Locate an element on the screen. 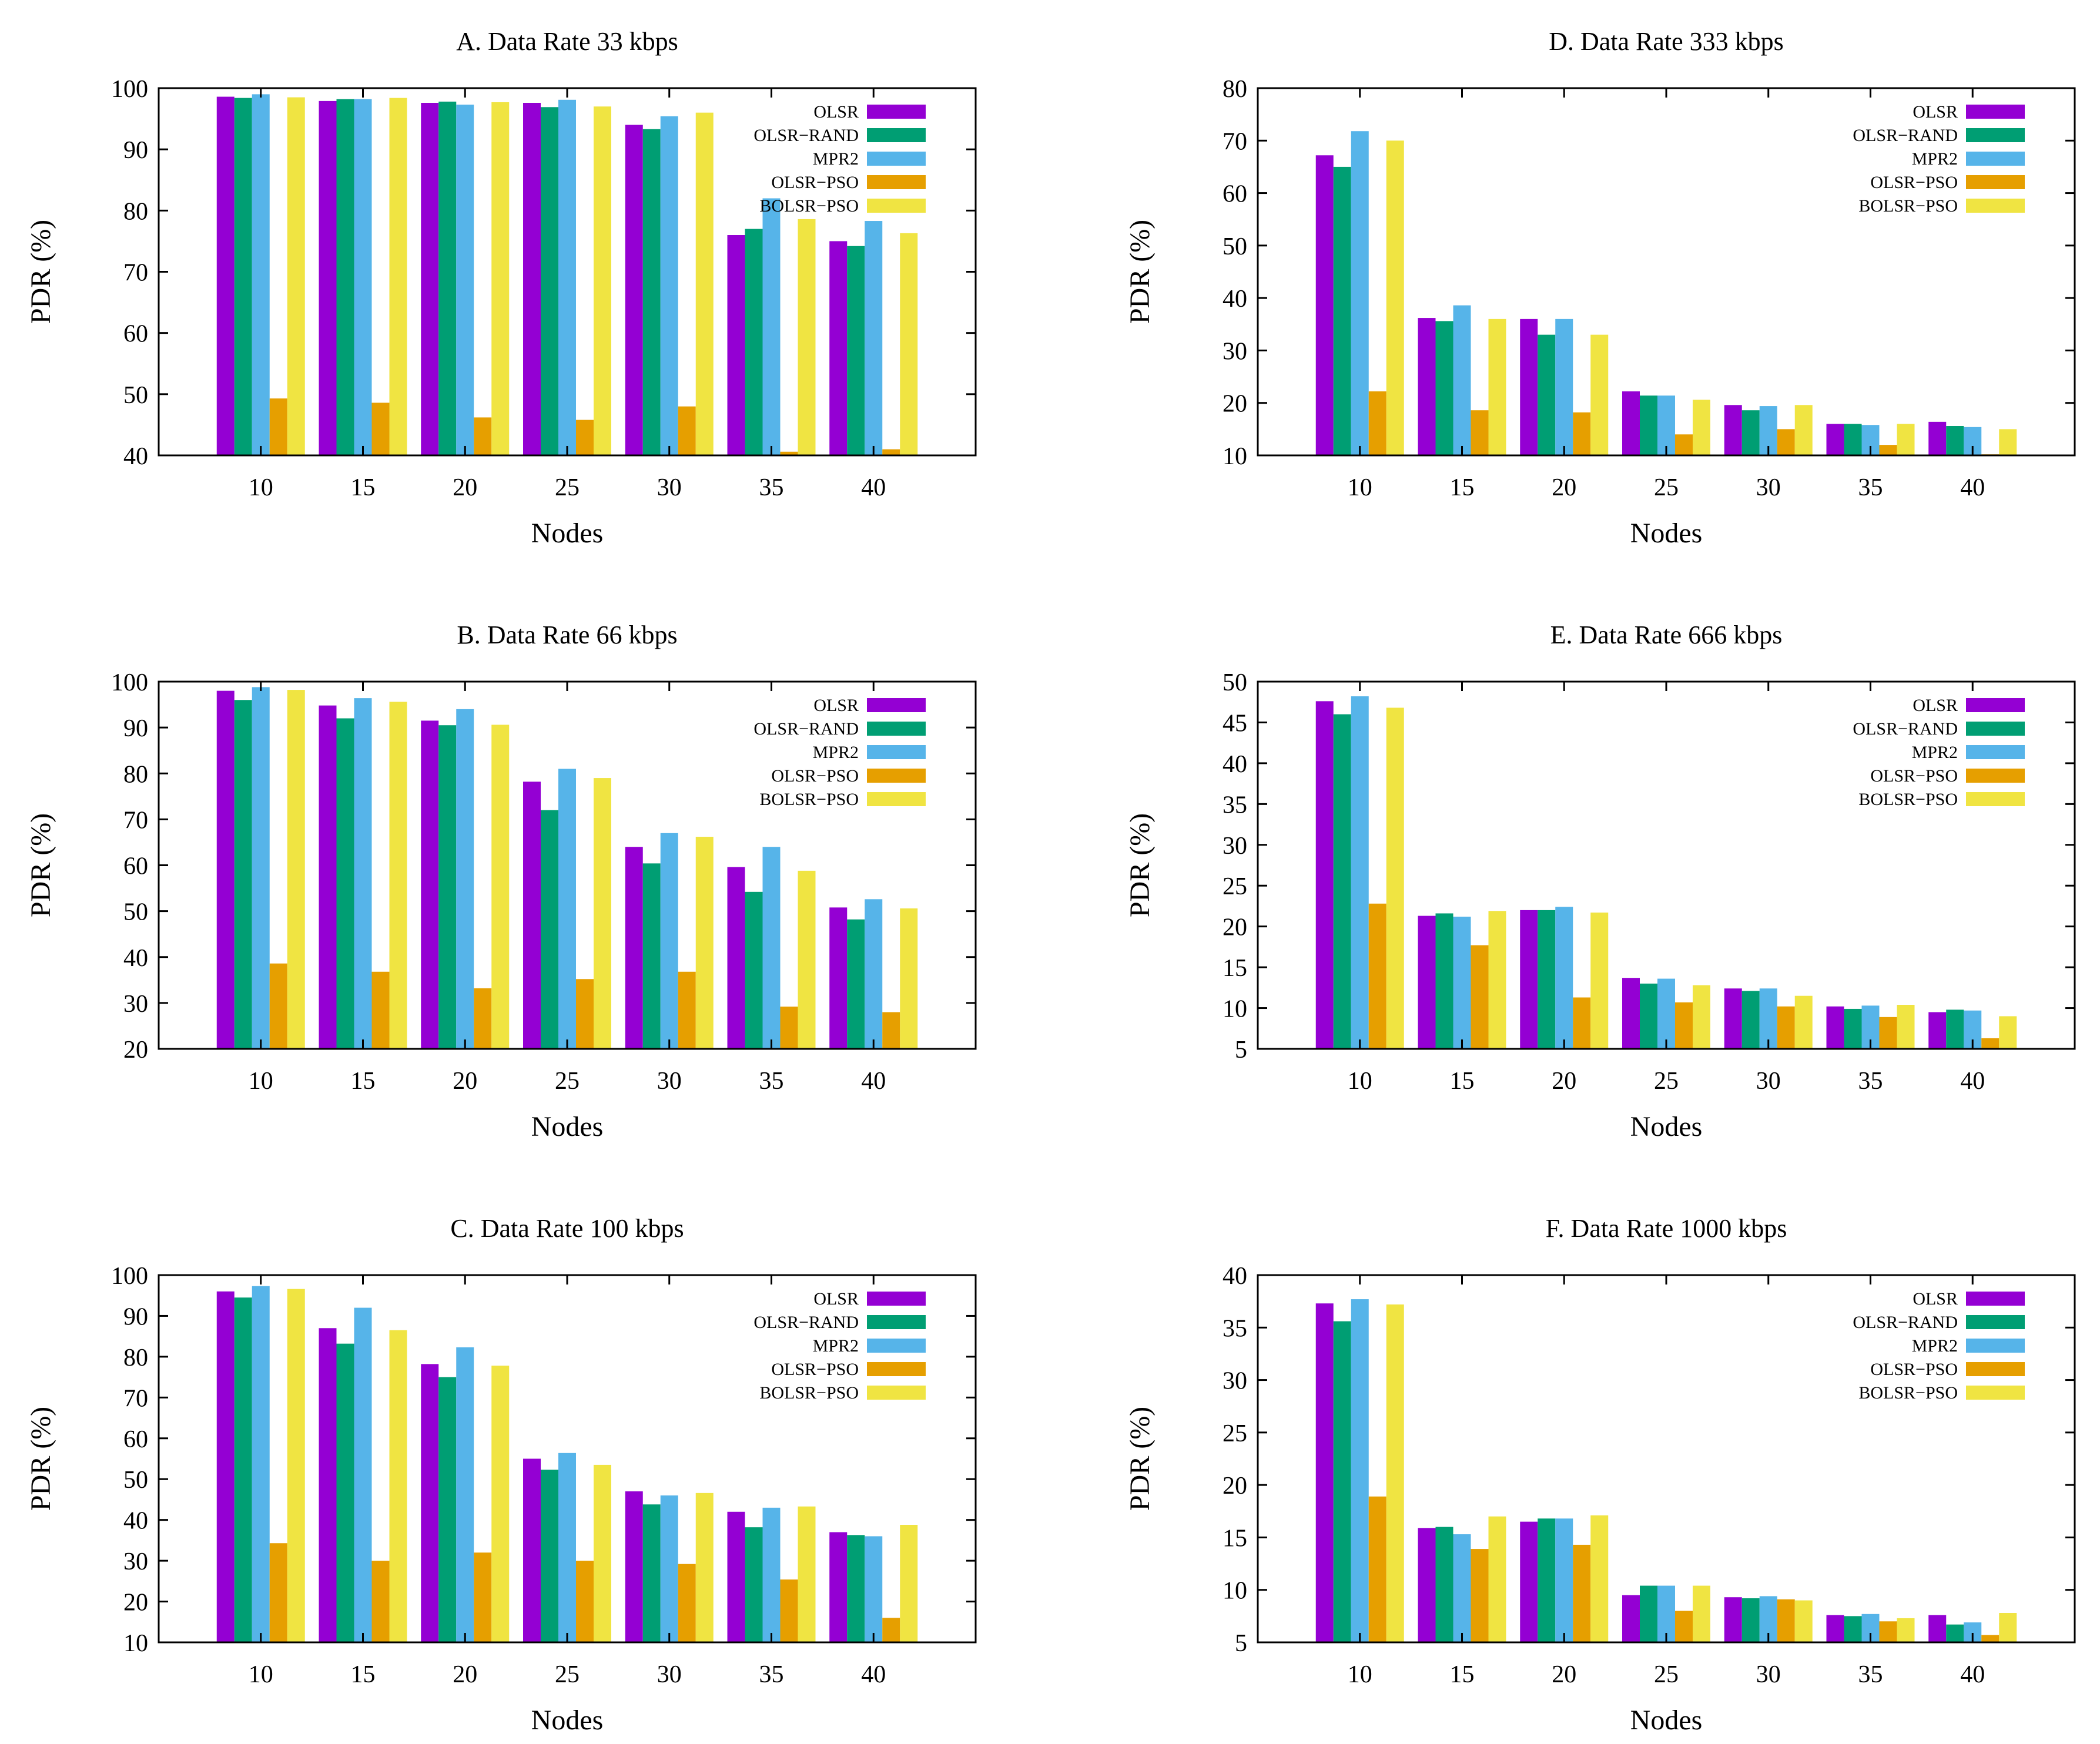 Image resolution: width=2100 pixels, height=1744 pixels. legend-label: OLSR is located at coordinates (1936, 1299).